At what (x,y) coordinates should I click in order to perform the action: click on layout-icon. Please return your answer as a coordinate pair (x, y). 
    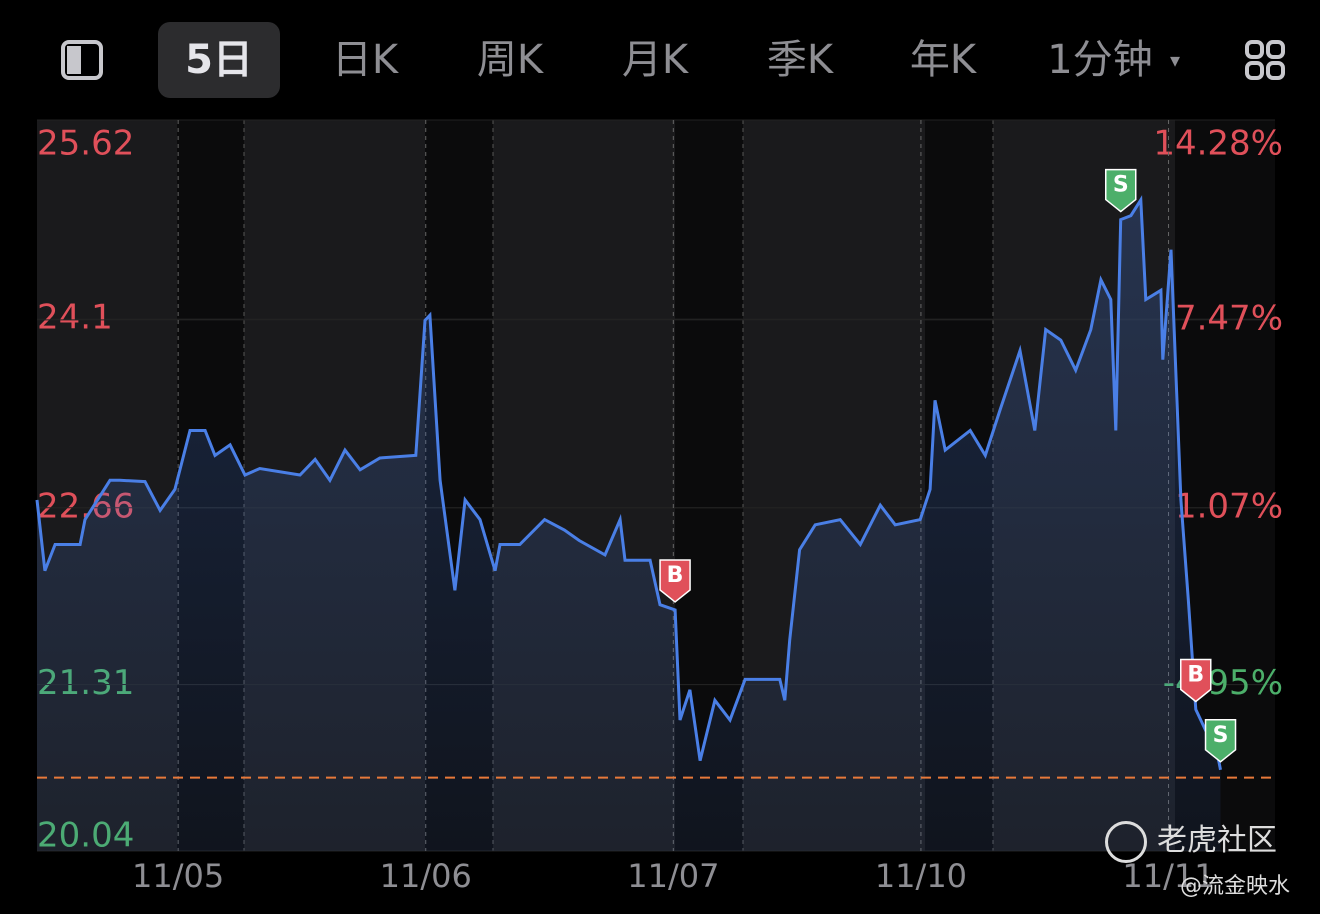
    Looking at the image, I should click on (82, 60).